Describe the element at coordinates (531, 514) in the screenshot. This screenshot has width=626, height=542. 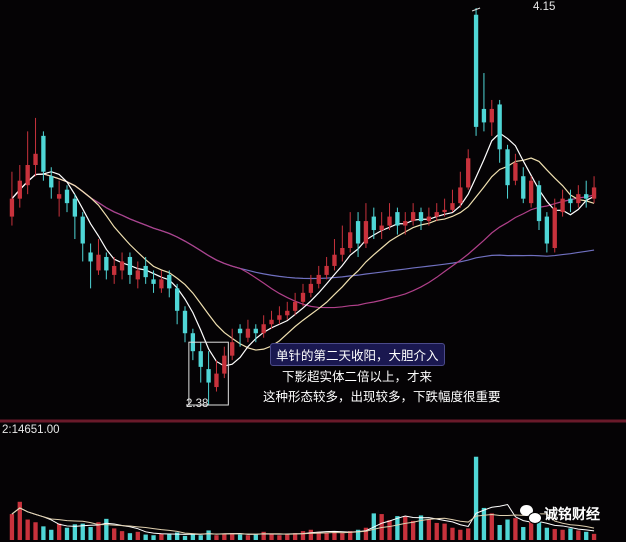
I see `wechat-icon` at that location.